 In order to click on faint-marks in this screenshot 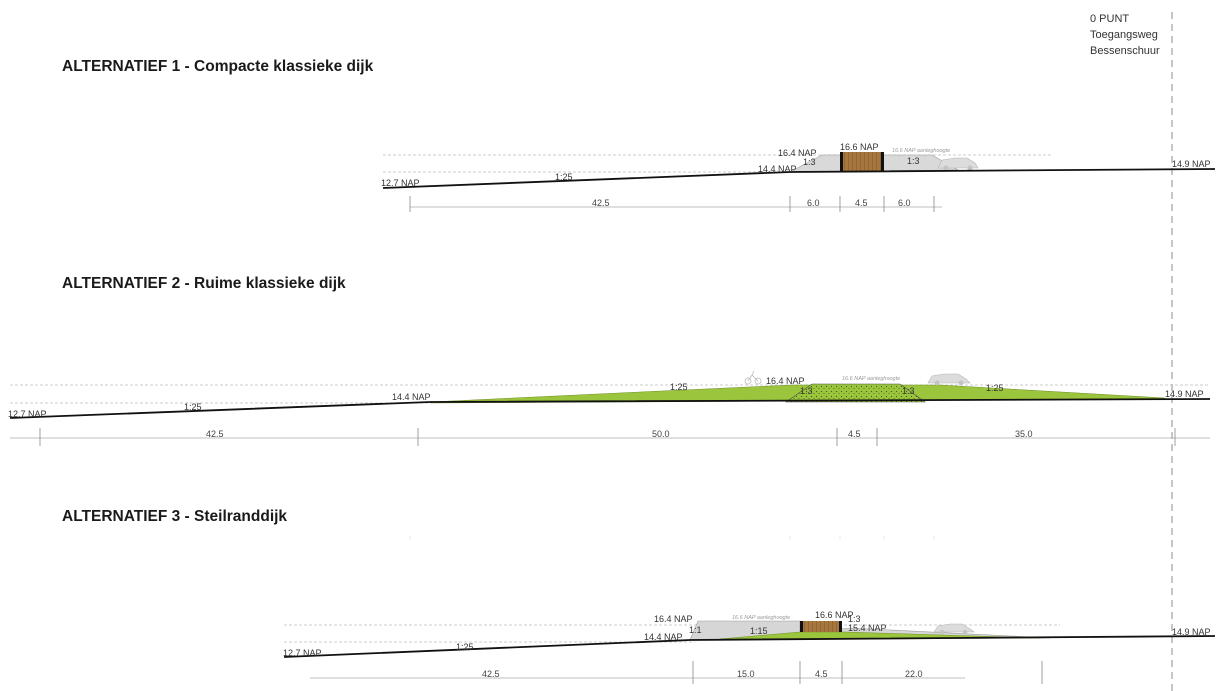, I will do `click(672, 538)`.